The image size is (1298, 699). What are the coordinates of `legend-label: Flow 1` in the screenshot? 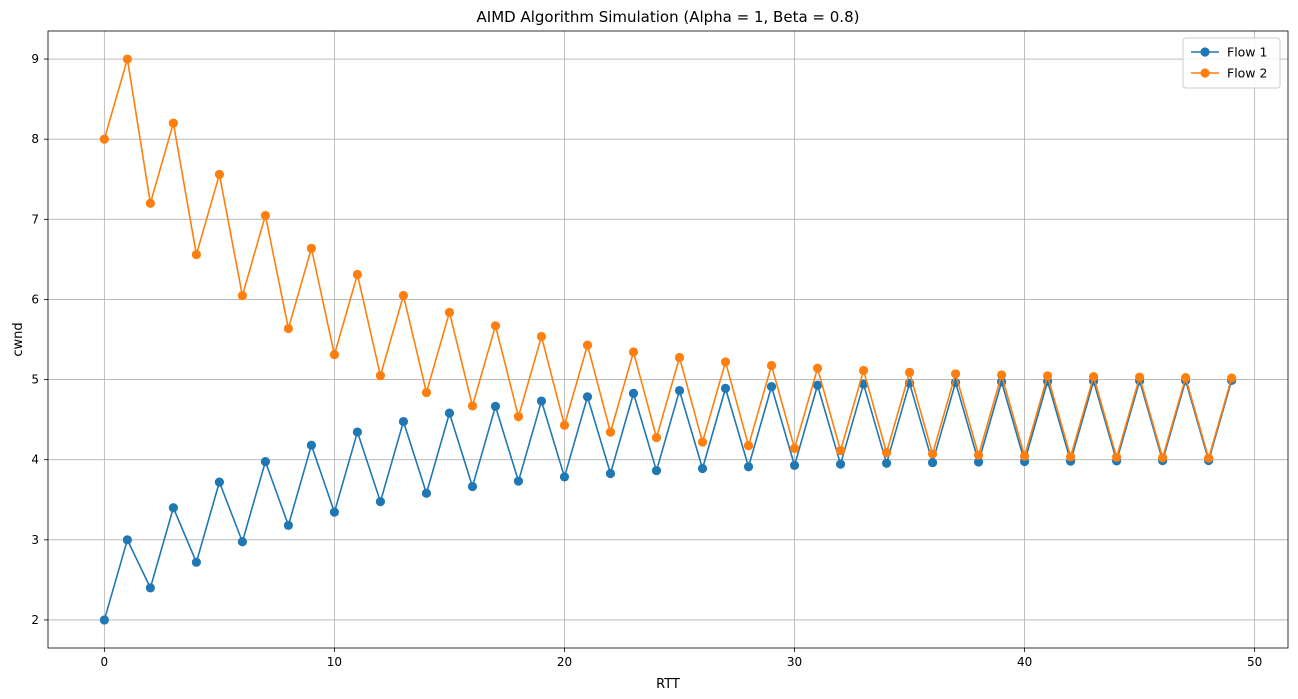 It's located at (1247, 52).